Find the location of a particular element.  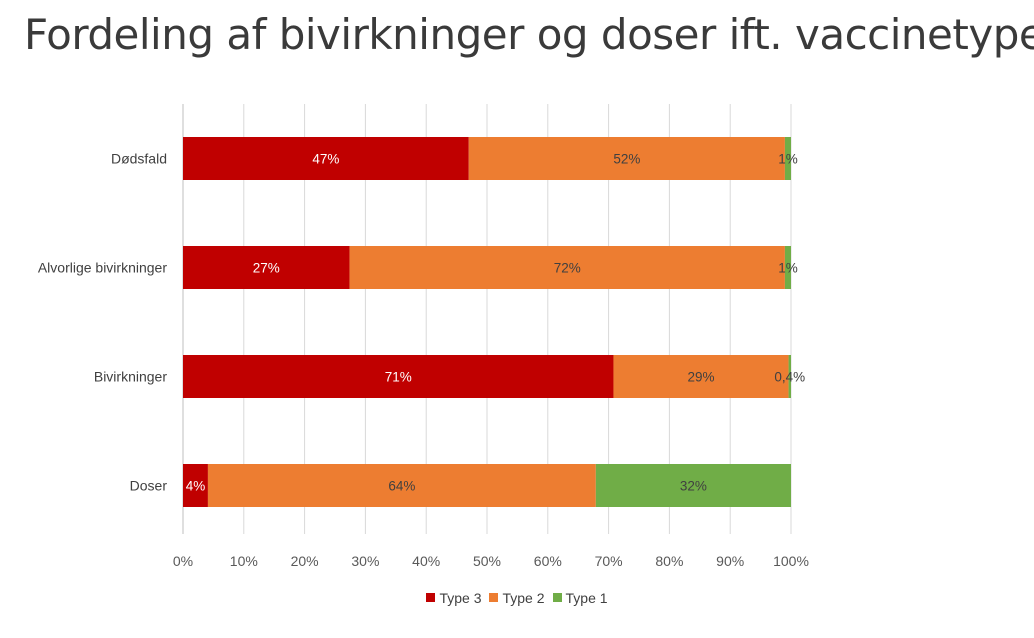

x-tick-label: 60% is located at coordinates (548, 561).